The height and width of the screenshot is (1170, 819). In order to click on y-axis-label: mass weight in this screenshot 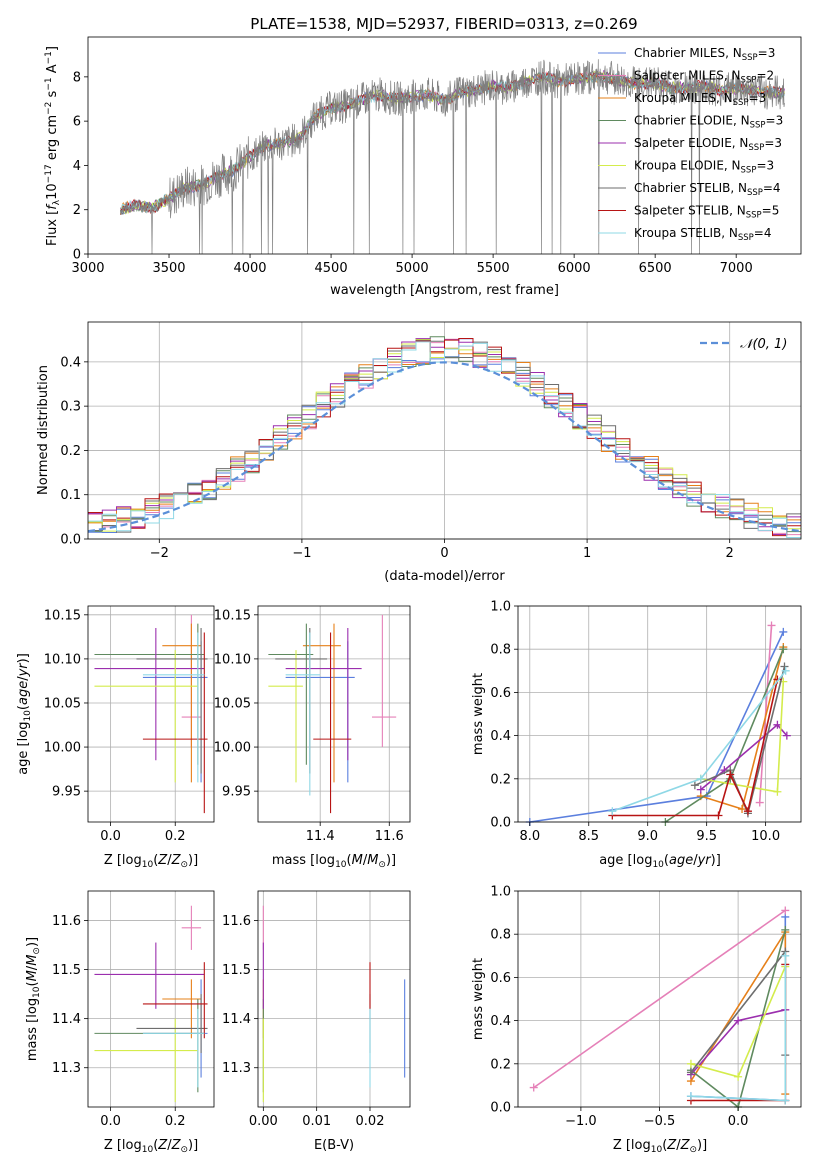, I will do `click(478, 714)`.